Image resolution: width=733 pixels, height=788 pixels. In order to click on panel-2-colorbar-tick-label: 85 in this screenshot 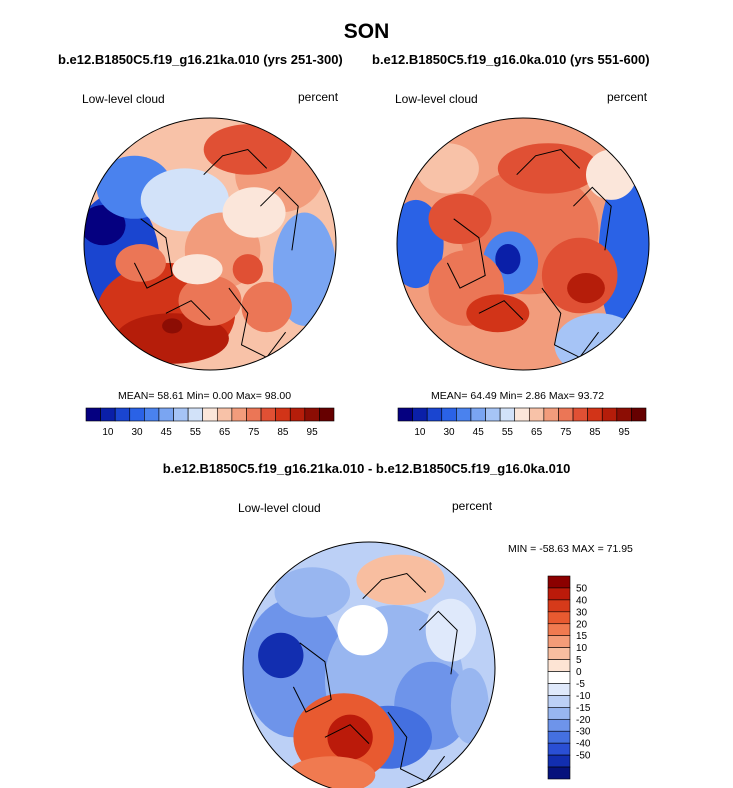, I will do `click(595, 432)`.